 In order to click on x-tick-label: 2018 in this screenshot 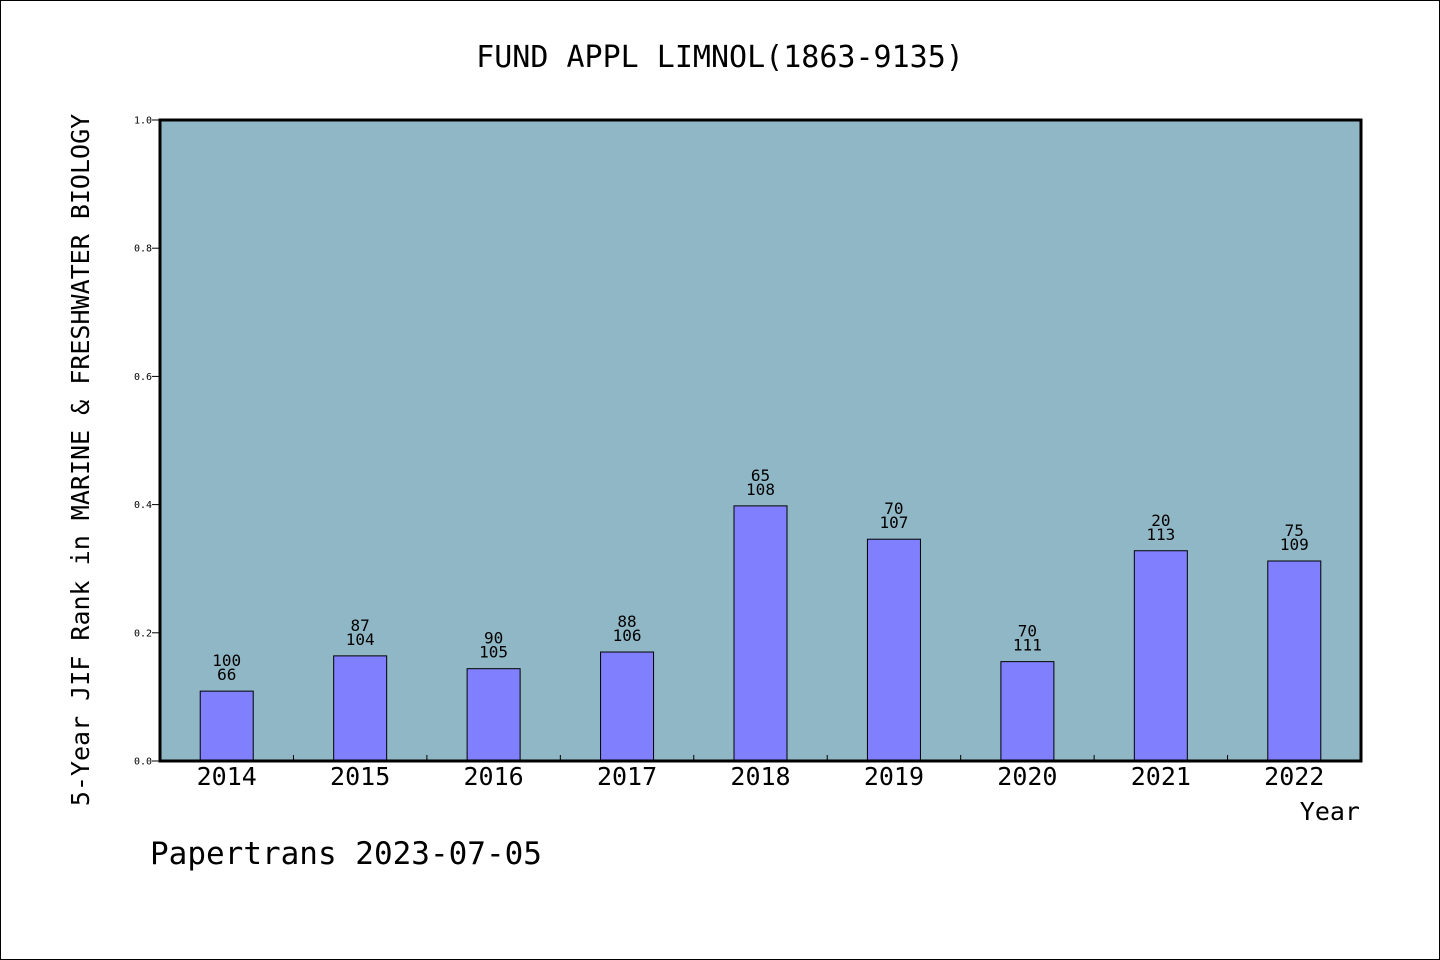, I will do `click(760, 776)`.